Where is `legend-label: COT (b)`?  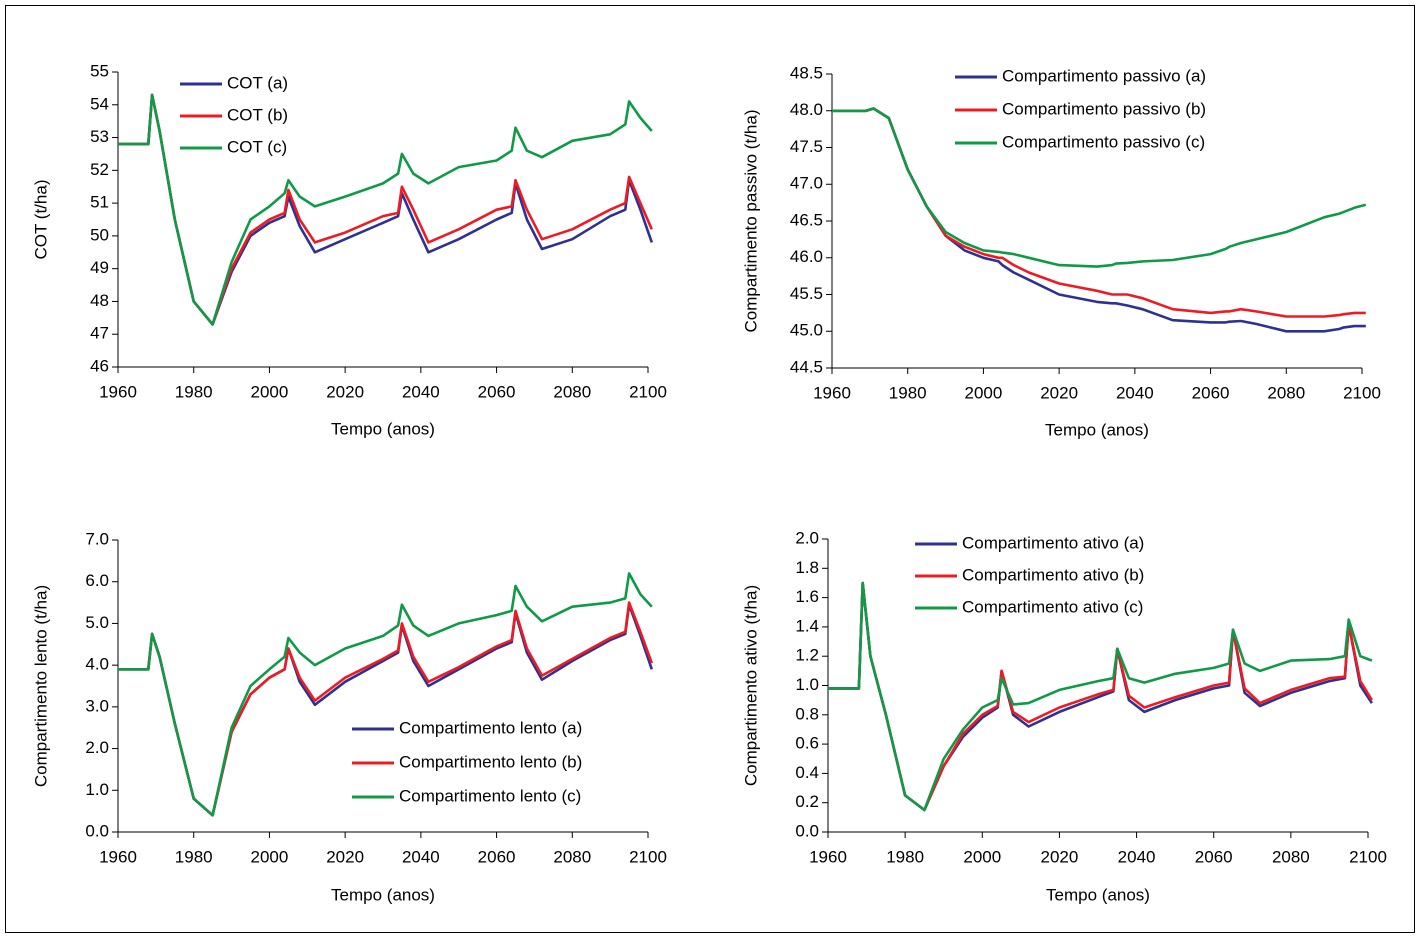 legend-label: COT (b) is located at coordinates (257, 114).